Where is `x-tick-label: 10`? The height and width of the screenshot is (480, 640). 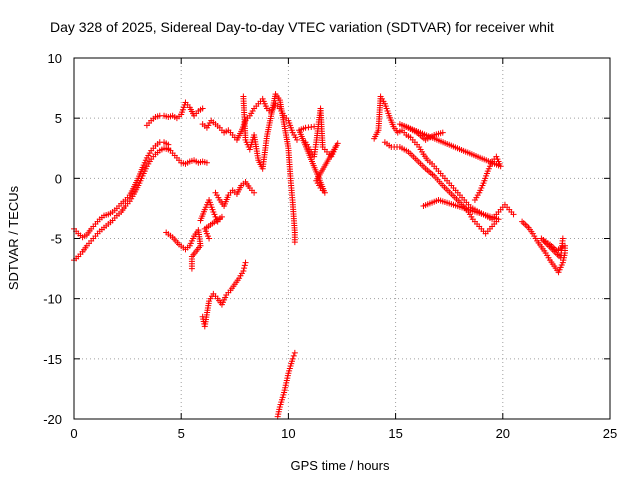
x-tick-label: 10 is located at coordinates (288, 433).